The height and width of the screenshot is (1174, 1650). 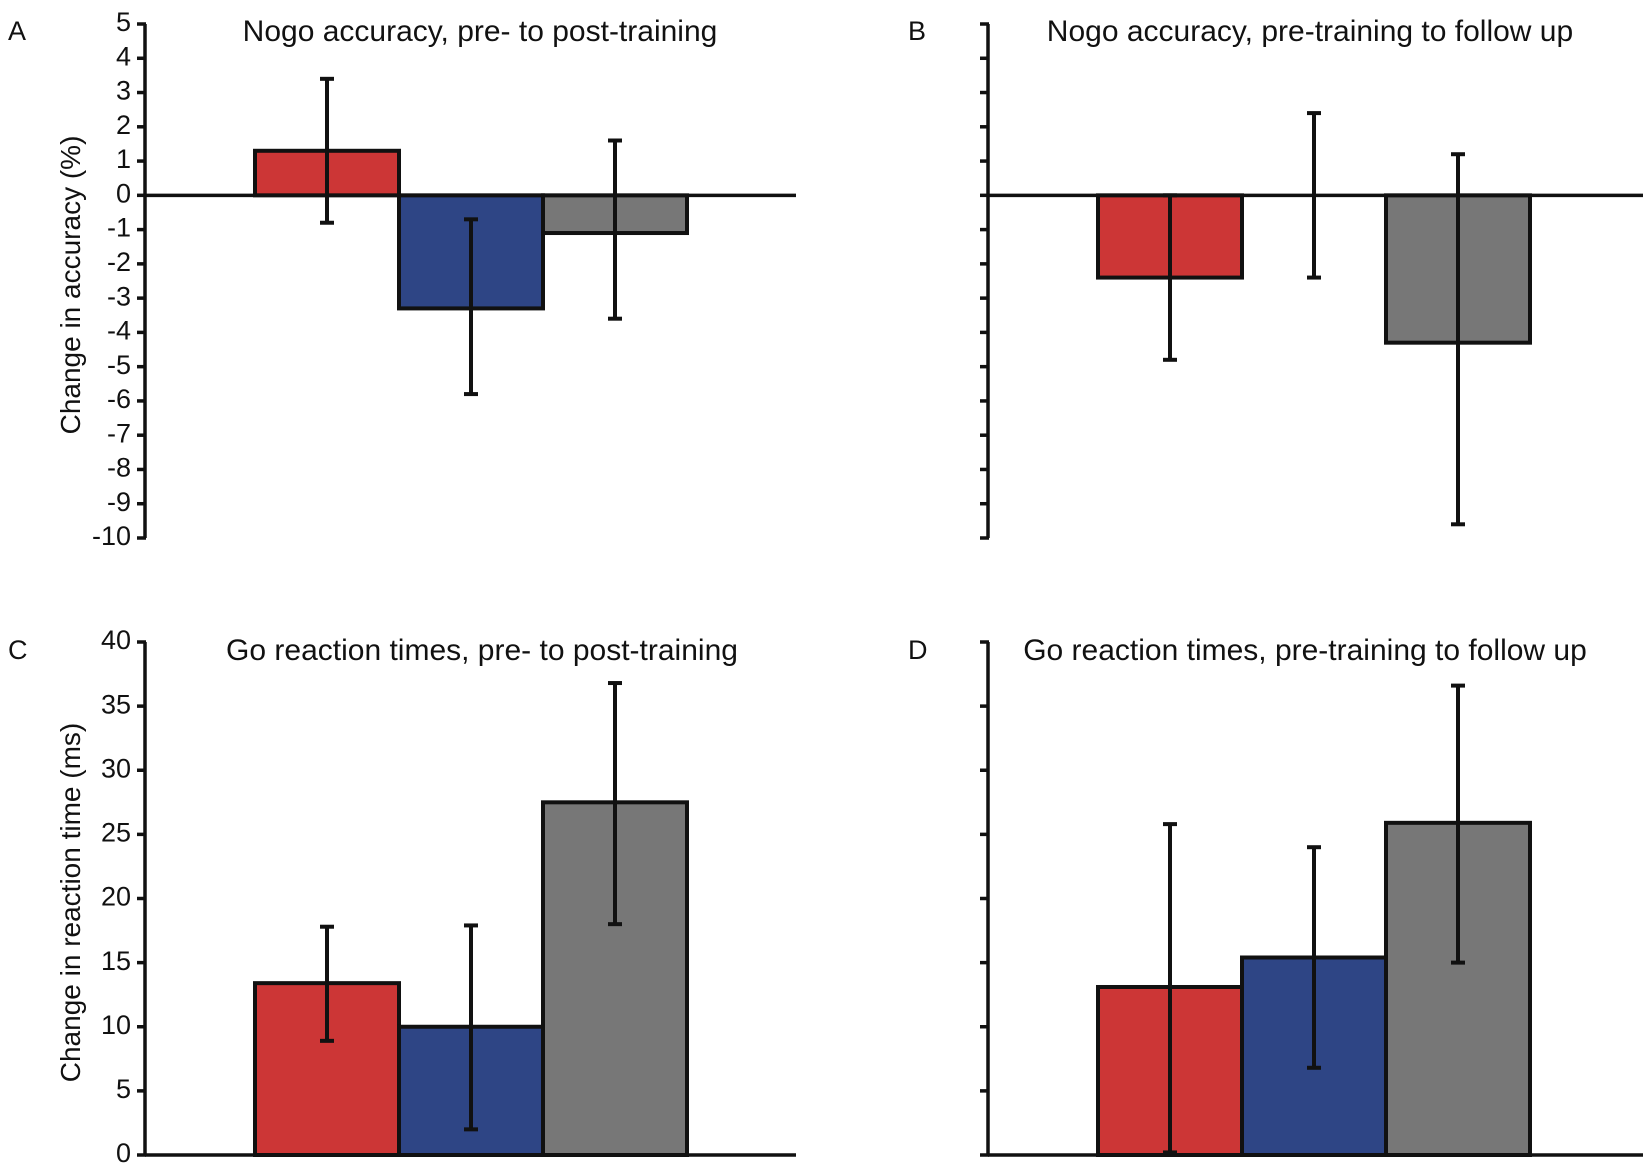 I want to click on y-tick-label: -9, so click(x=119, y=502).